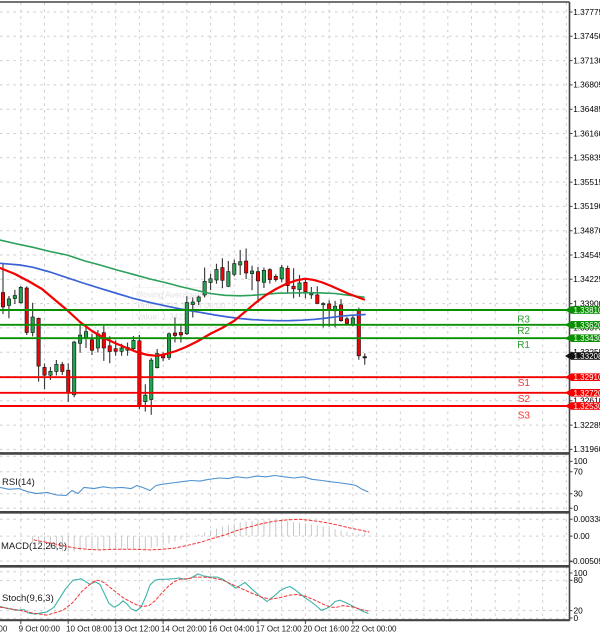 The height and width of the screenshot is (639, 600). I want to click on svg-text: R3, so click(523, 320).